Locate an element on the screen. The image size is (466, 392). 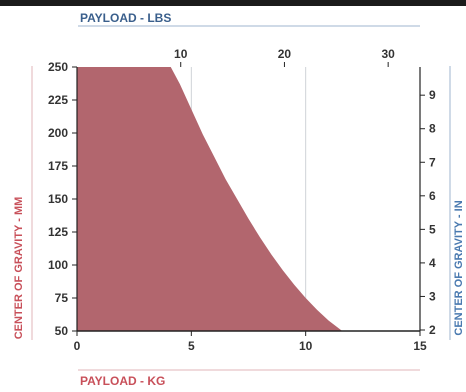
y-in-tick-label: 6 is located at coordinates (432, 196).